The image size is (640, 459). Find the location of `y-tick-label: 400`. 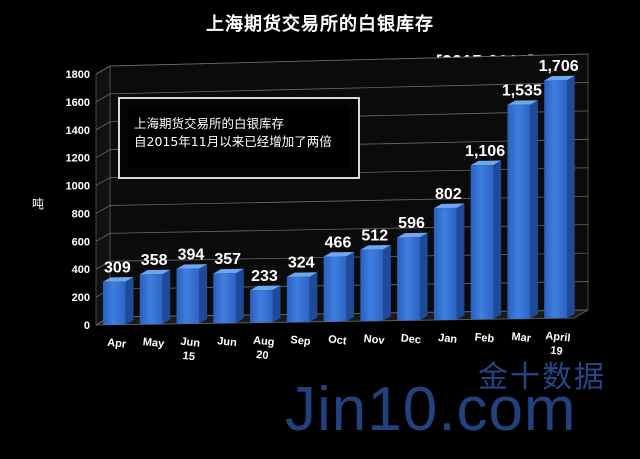

y-tick-label: 400 is located at coordinates (81, 270).